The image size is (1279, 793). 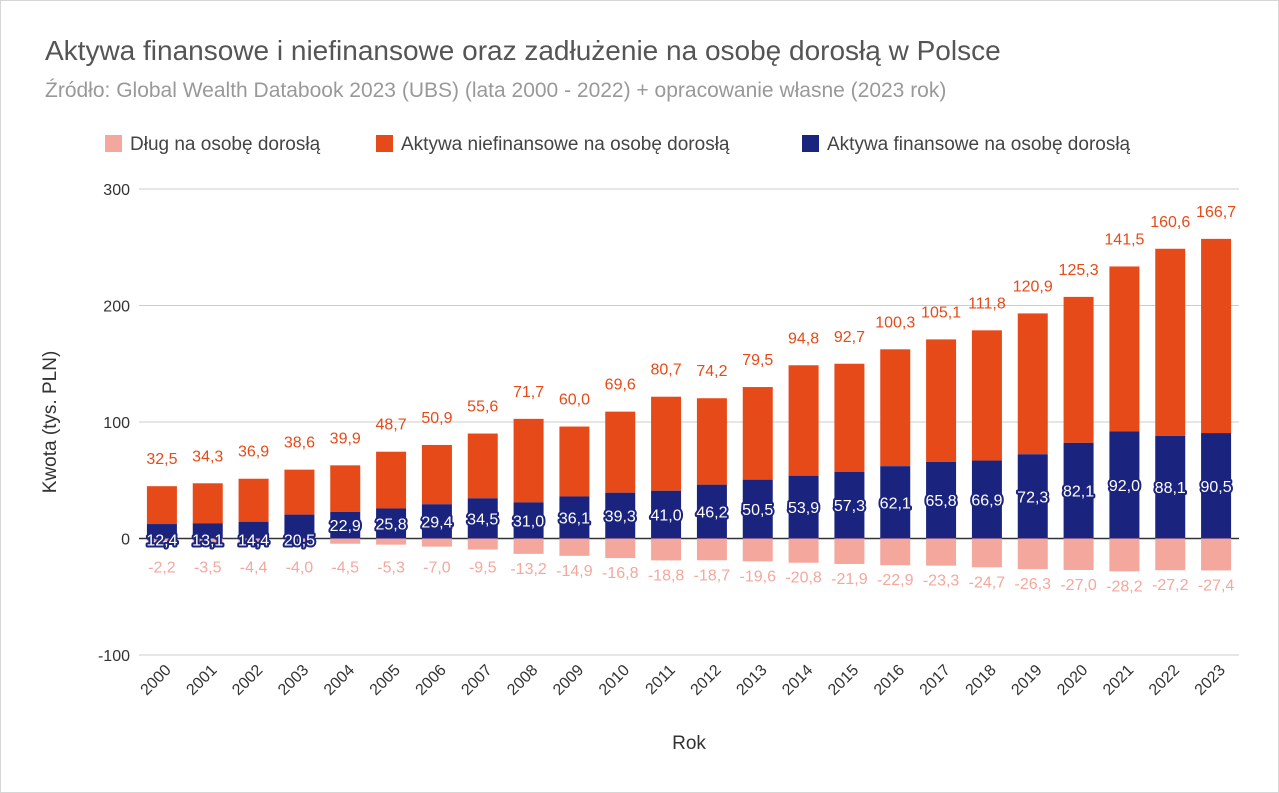 I want to click on data-label-nonfinancial: 111,8, so click(x=987, y=303).